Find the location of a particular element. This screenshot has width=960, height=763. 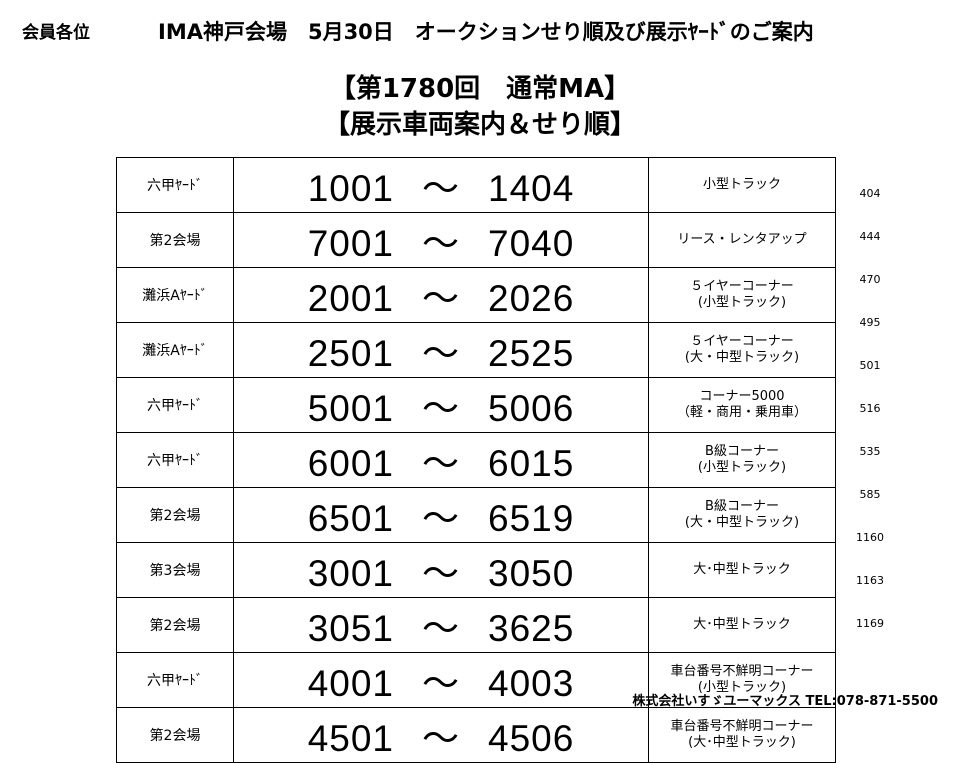

lot-range-cell: 6501 ～ 6519 is located at coordinates (441, 515).